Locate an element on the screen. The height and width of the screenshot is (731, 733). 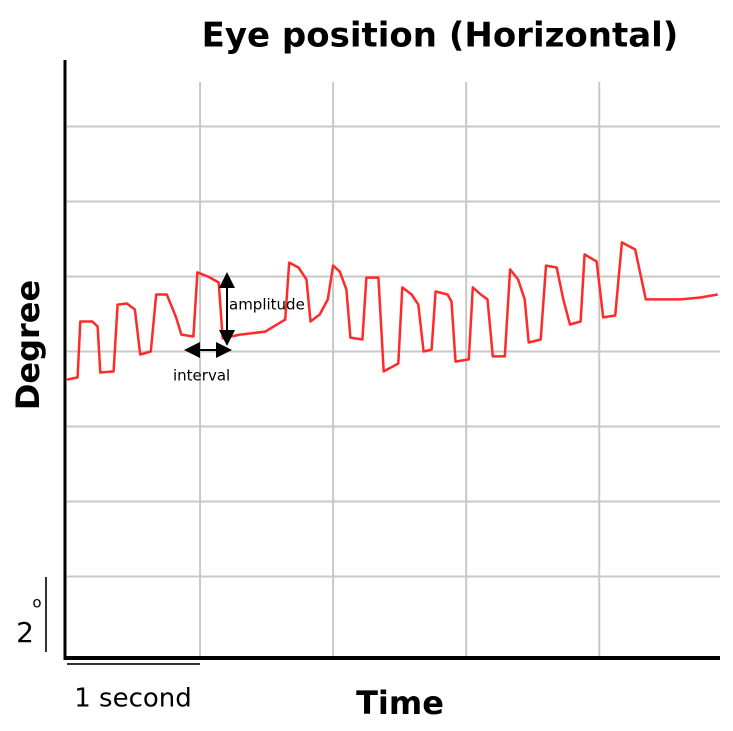
y-scale-bar-label: 2 is located at coordinates (25, 632).